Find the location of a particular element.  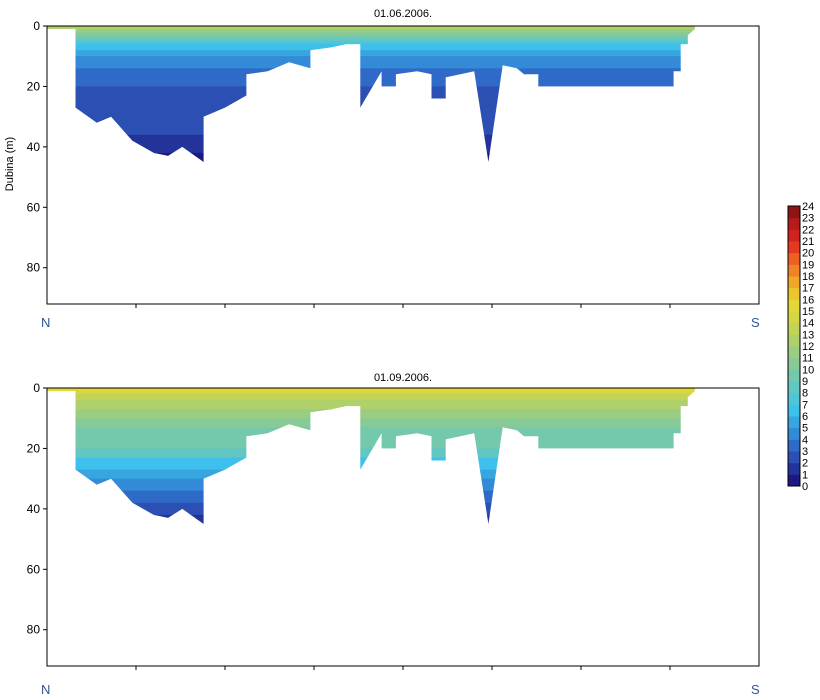

colorbar-tick-label: 24 is located at coordinates (808, 207).